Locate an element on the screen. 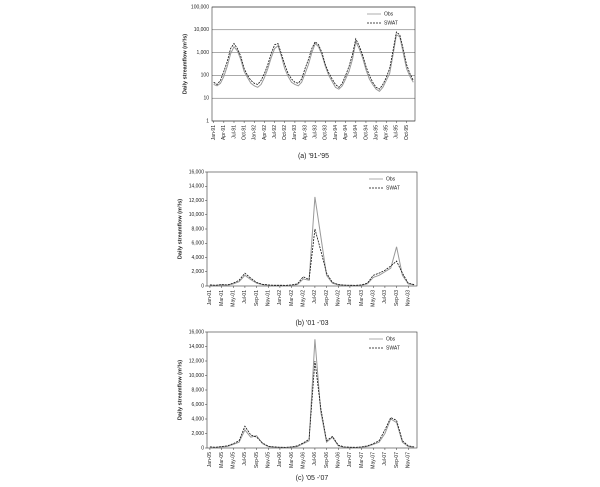  x-tick-label: Apr-91 is located at coordinates (224, 132).